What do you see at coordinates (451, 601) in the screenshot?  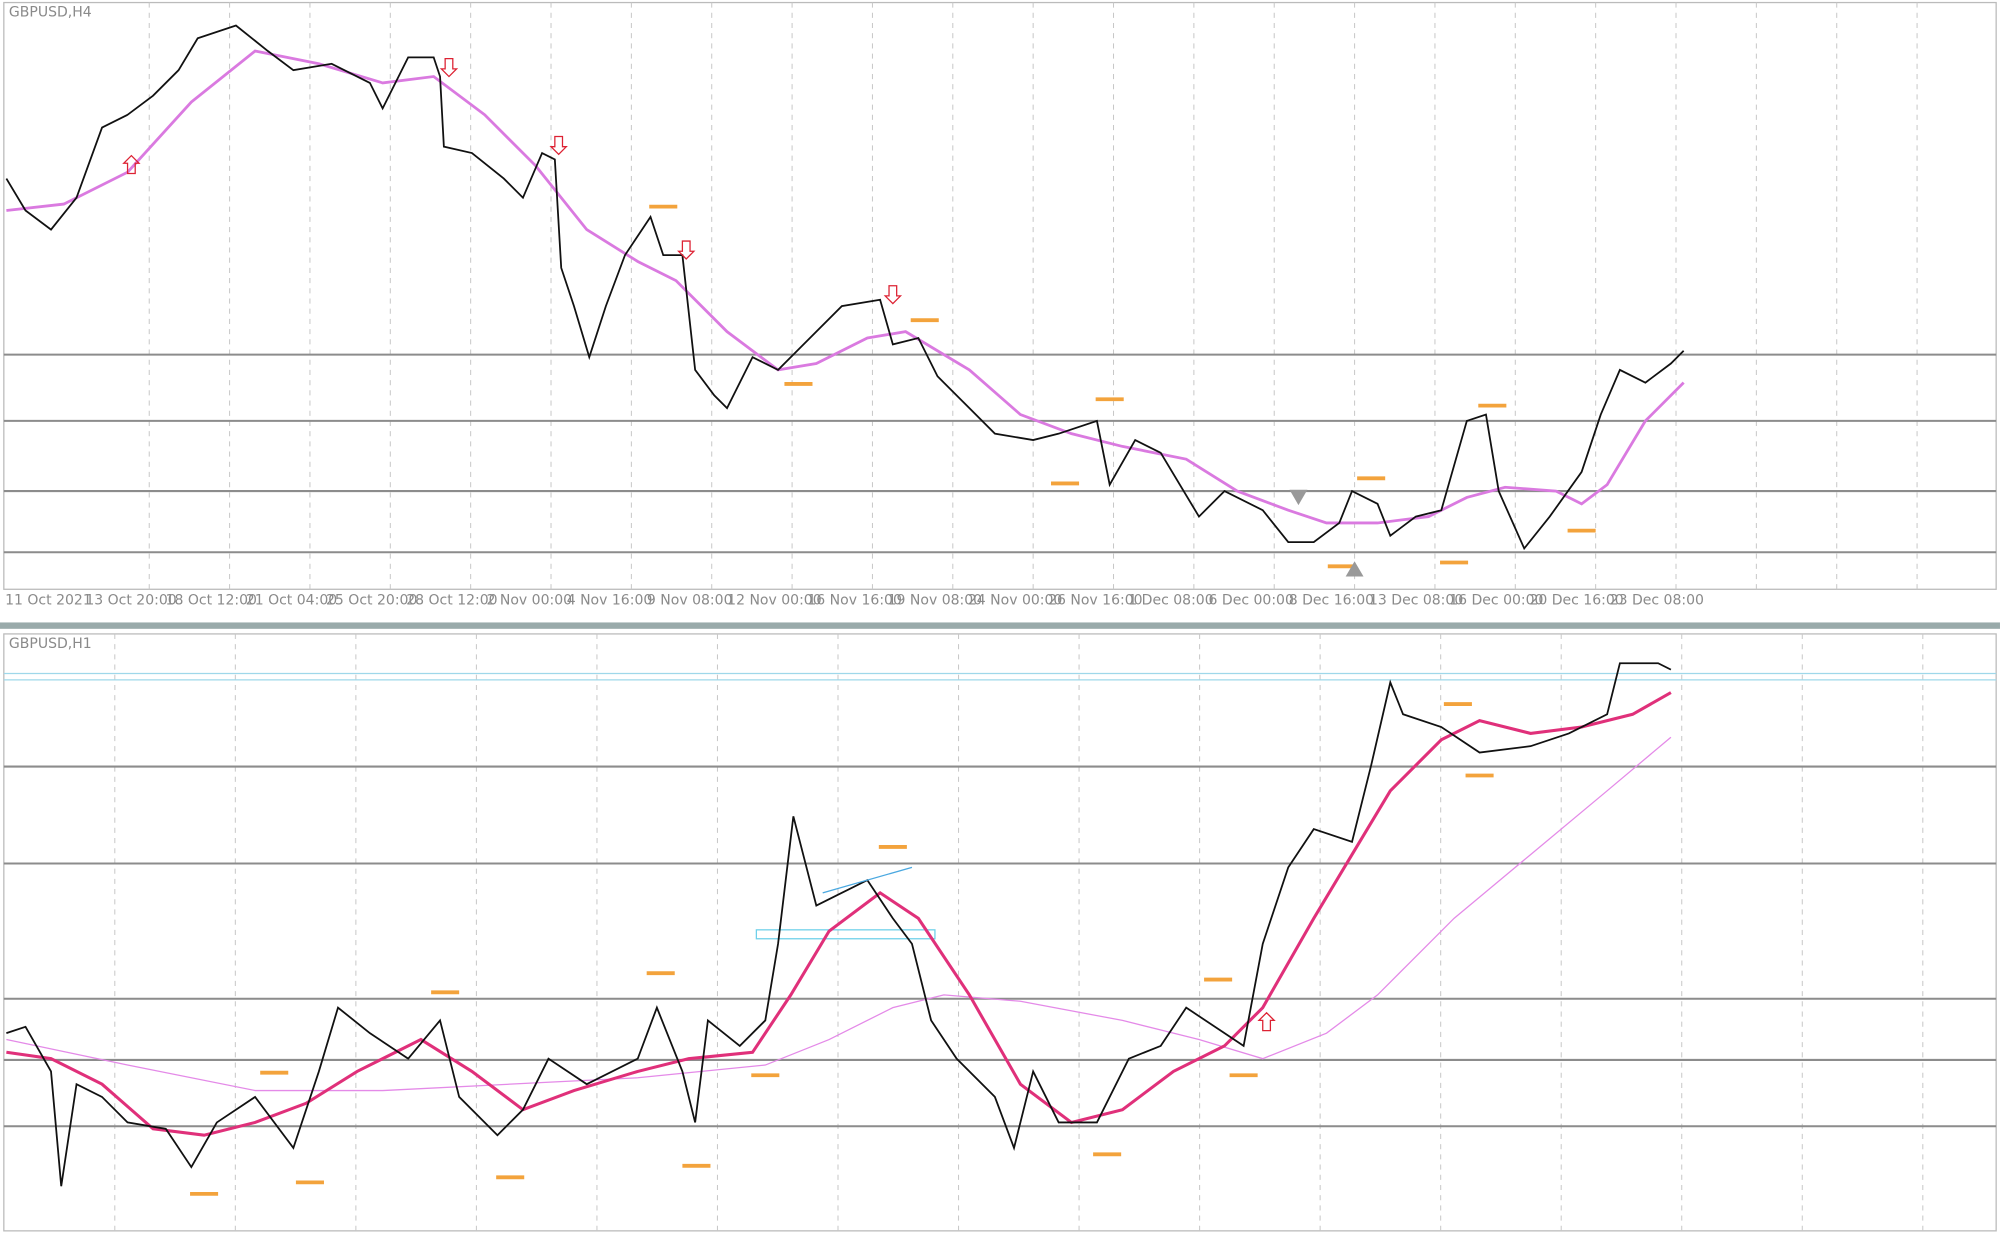 I see `x-axis-label: 28 Oct 12:00` at bounding box center [451, 601].